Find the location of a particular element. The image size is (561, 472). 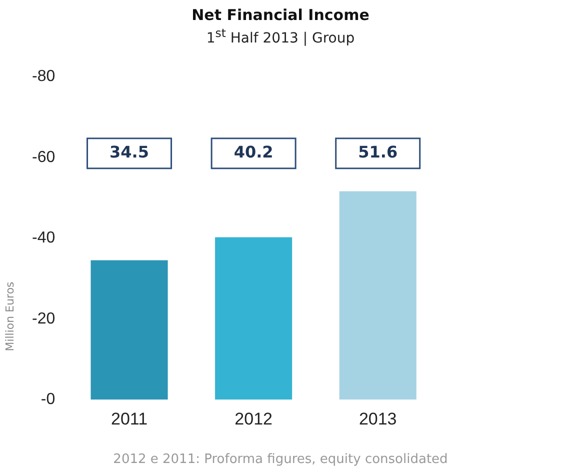

y-tick-label: -40 is located at coordinates (44, 238).